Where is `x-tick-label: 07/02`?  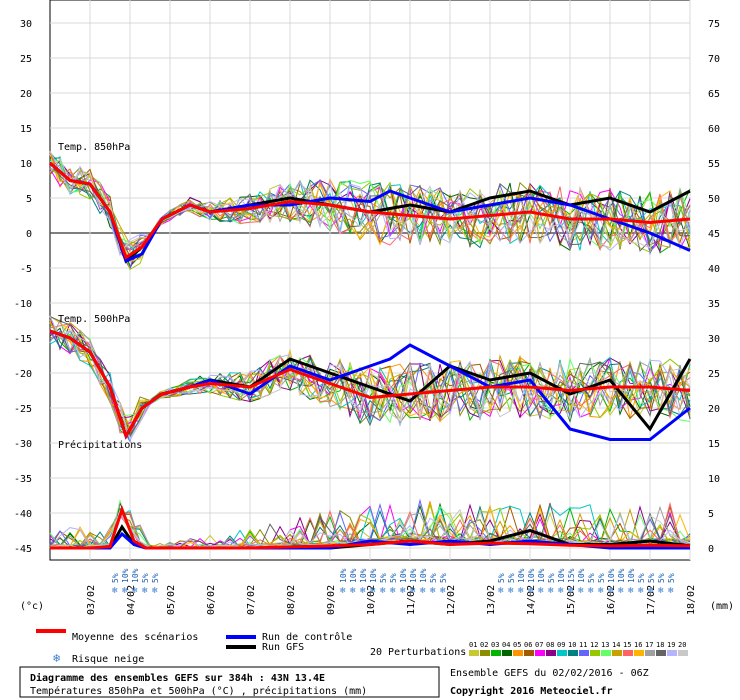 x-tick-label: 07/02 is located at coordinates (251, 600).